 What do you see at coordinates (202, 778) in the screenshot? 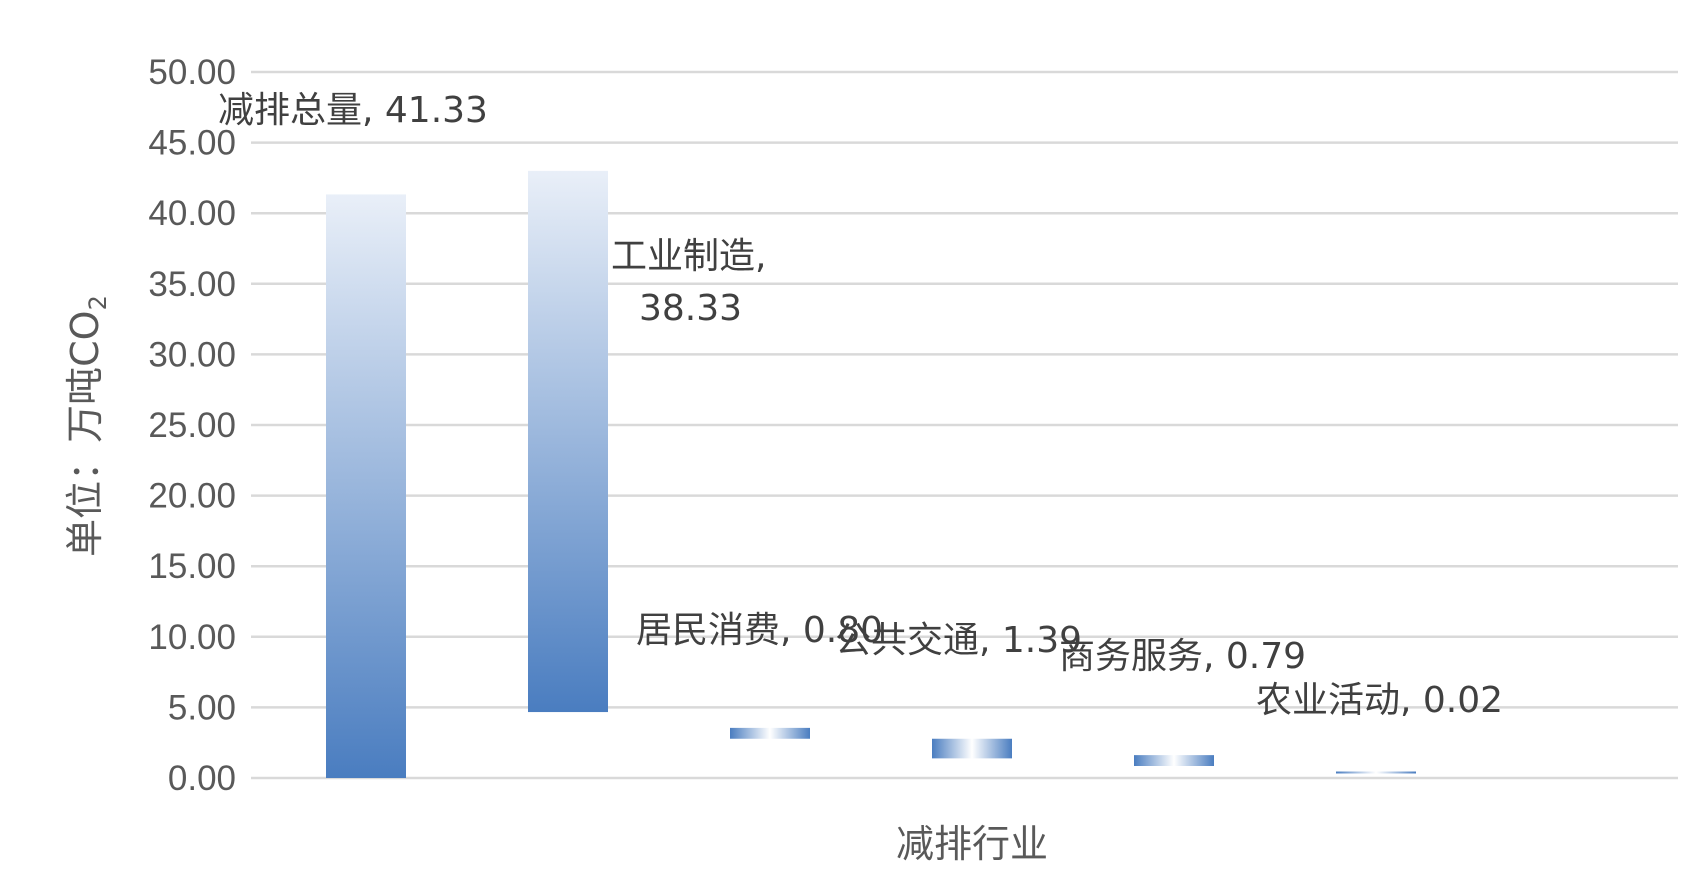
I see `y-tick-label: 0.00` at bounding box center [202, 778].